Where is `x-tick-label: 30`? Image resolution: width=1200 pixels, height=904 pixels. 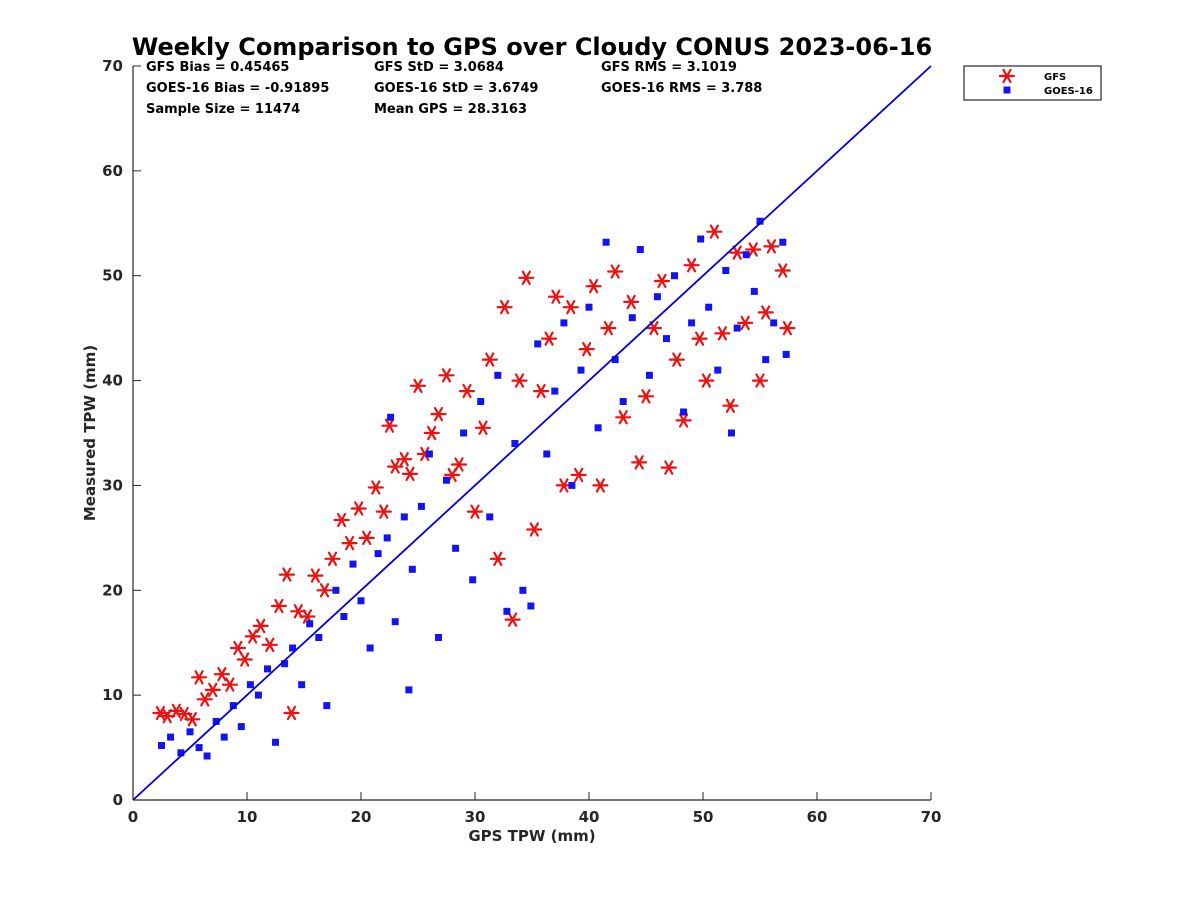 x-tick-label: 30 is located at coordinates (475, 817).